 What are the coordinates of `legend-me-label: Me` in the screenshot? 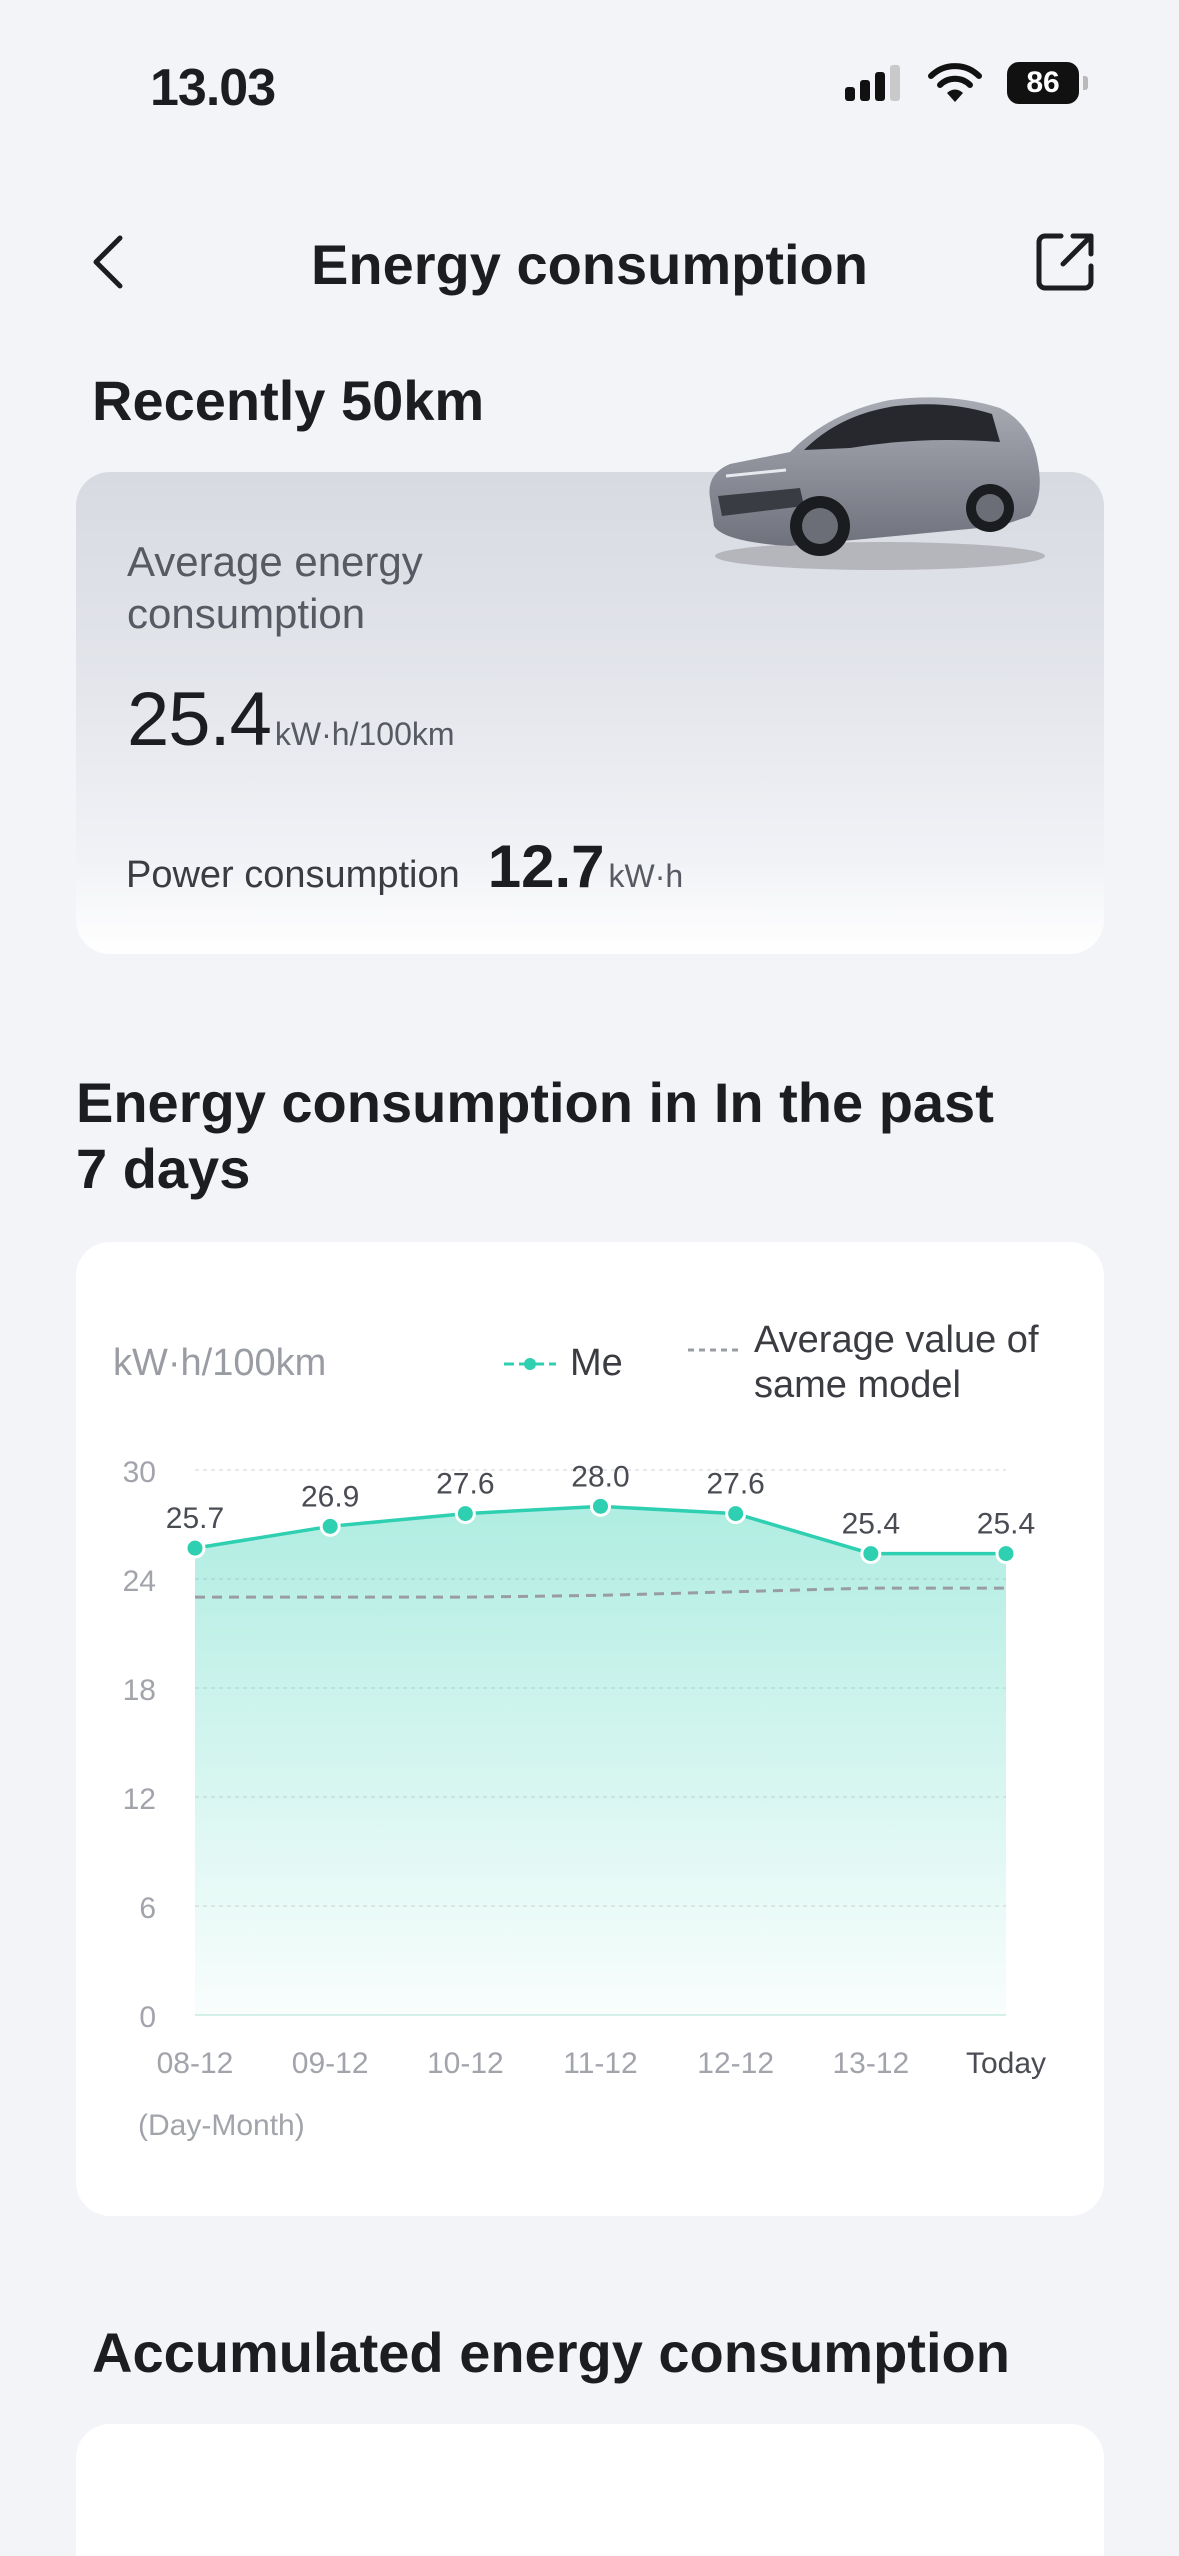 It's located at (596, 1363).